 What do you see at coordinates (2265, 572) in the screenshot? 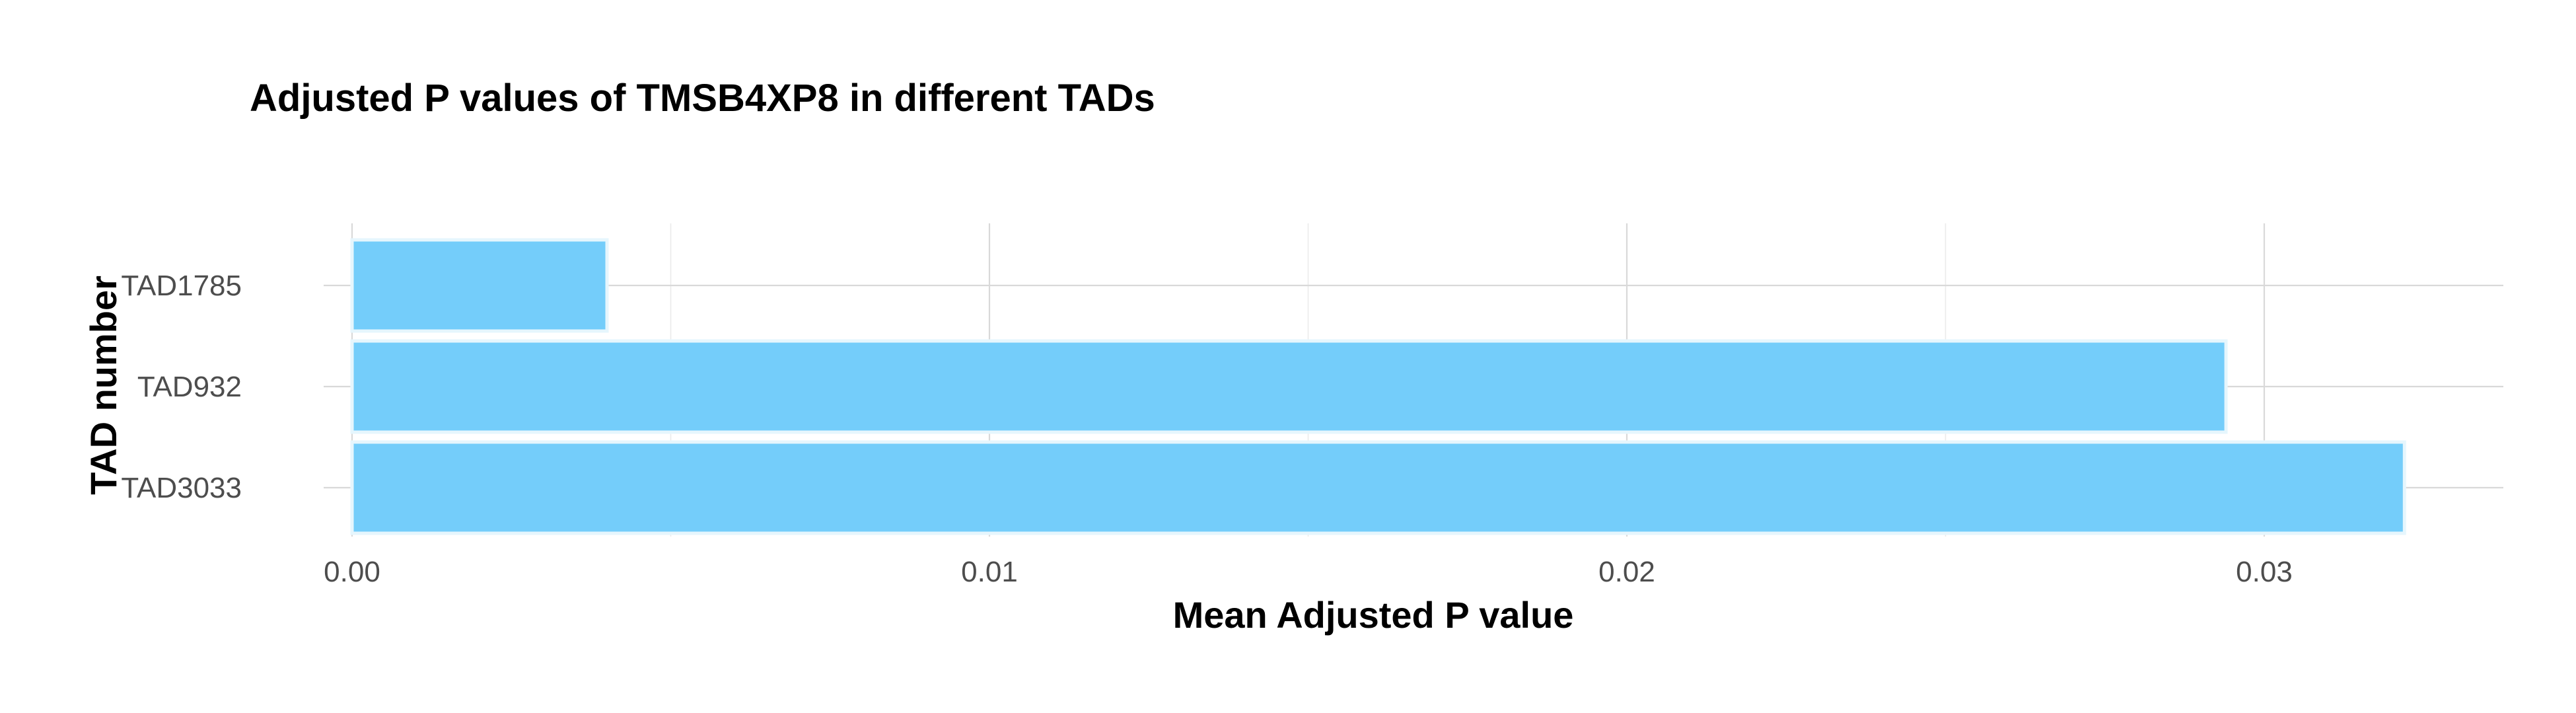
I see `x-tick-label: 0.03` at bounding box center [2265, 572].